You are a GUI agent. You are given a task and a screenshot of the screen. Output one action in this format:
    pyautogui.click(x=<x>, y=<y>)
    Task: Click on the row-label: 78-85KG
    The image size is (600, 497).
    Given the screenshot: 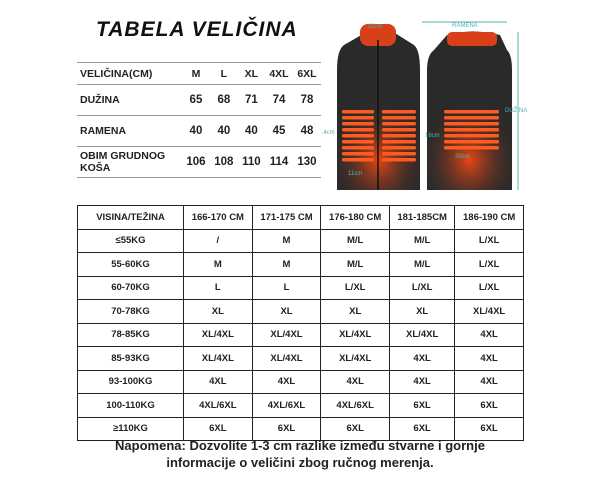 What is the action you would take?
    pyautogui.click(x=130, y=334)
    